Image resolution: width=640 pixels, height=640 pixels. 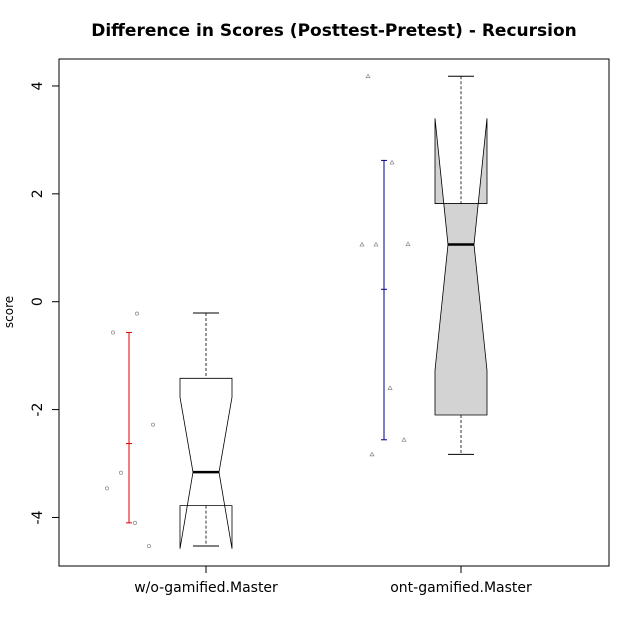 I want to click on y-axis-label: score, so click(x=9, y=312).